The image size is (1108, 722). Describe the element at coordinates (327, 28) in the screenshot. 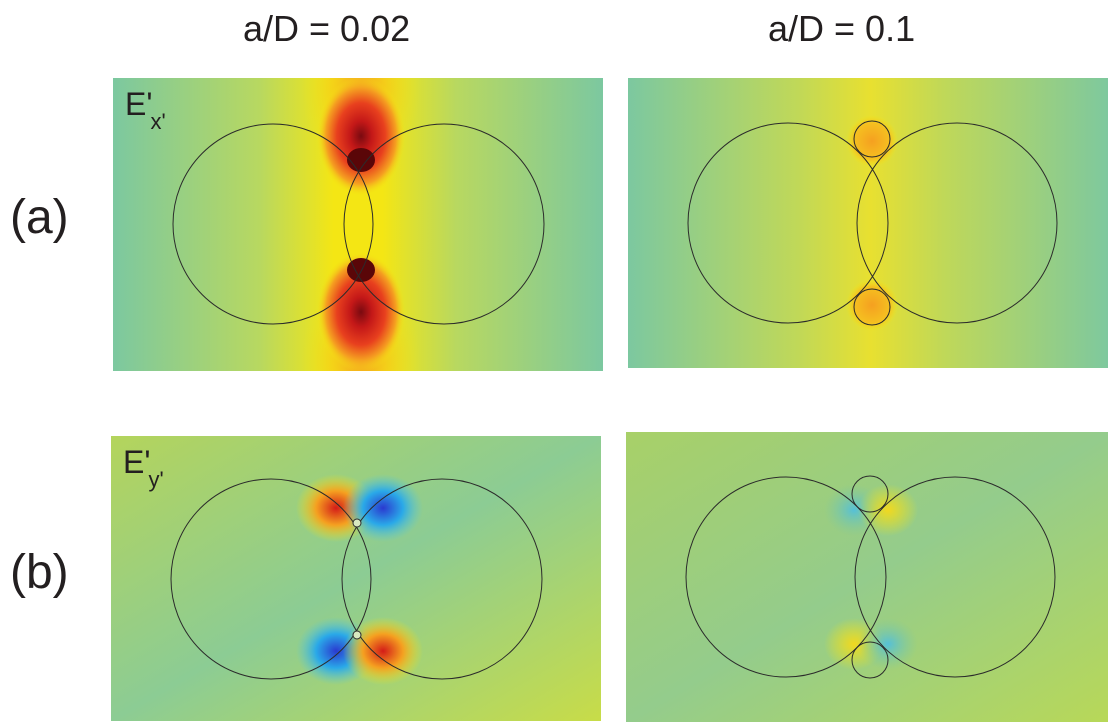

I see `column-title-ad-0.02: a/D = 0.02` at that location.